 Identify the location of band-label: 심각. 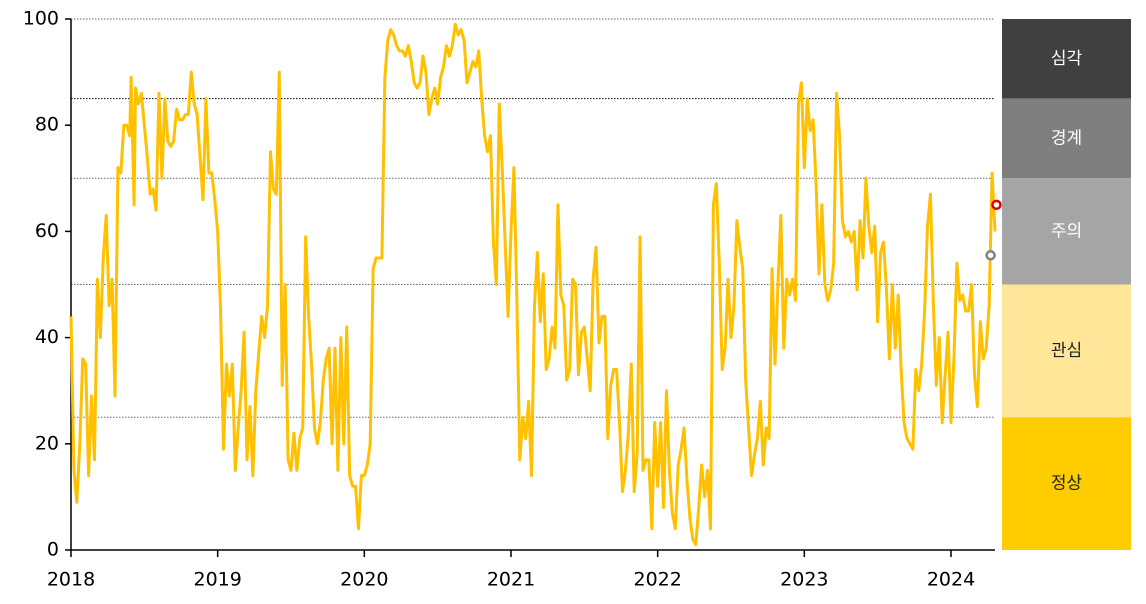
(1067, 59).